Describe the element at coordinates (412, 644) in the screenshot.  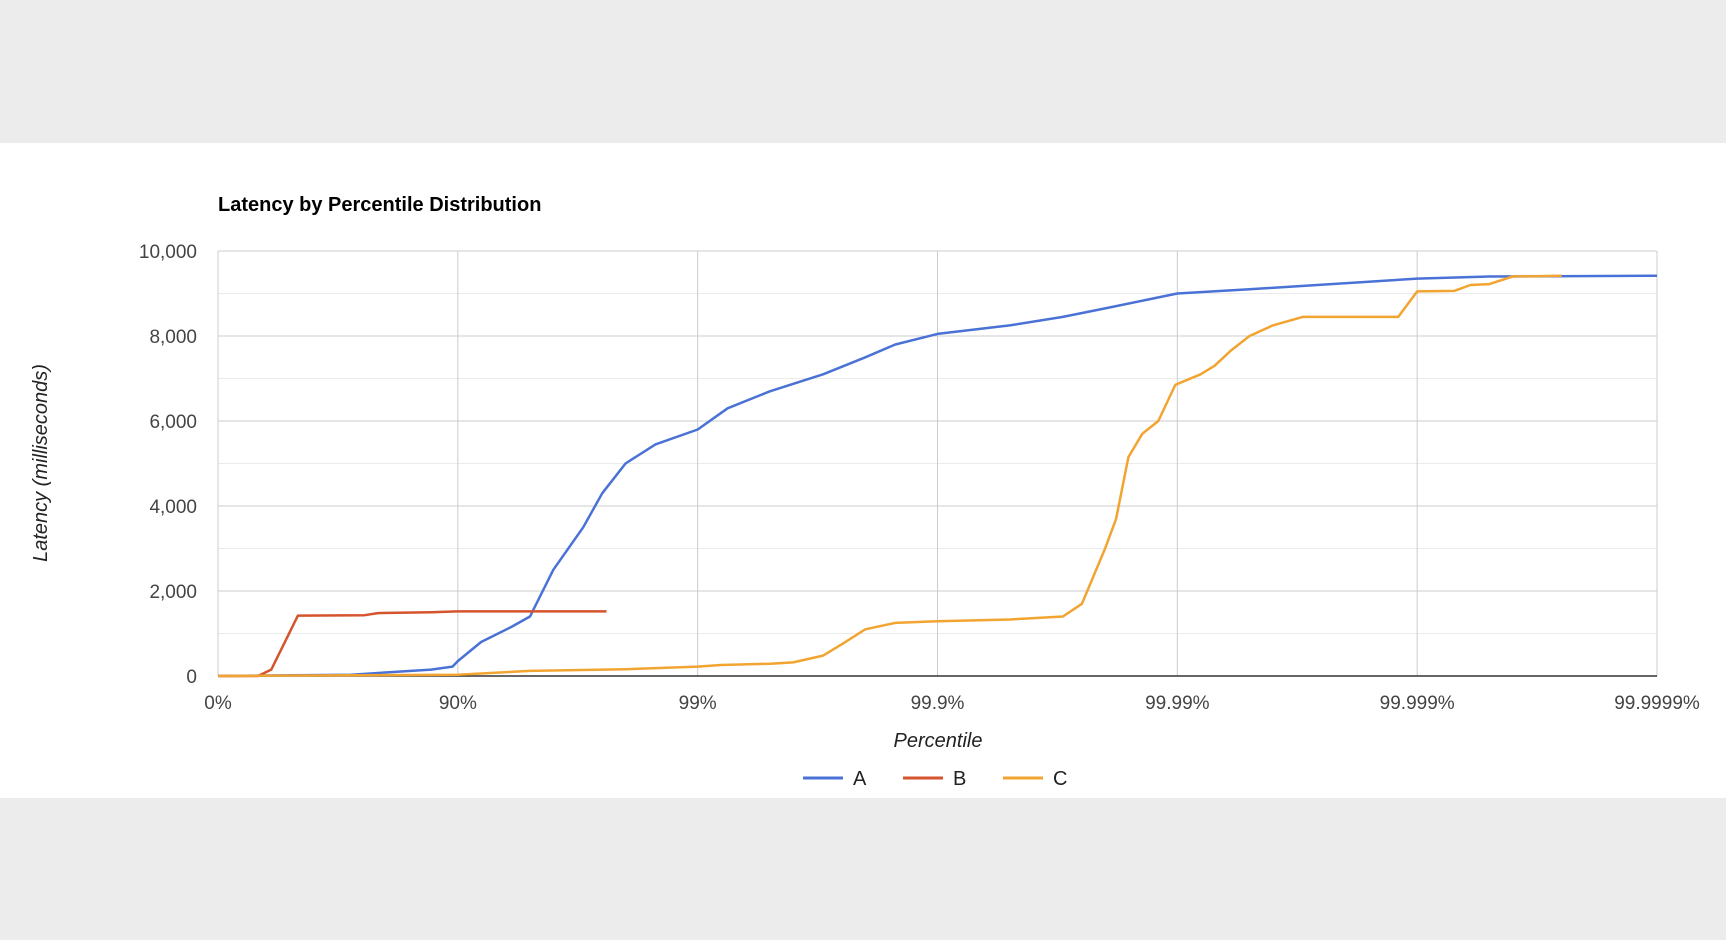
I see `series-line-b` at that location.